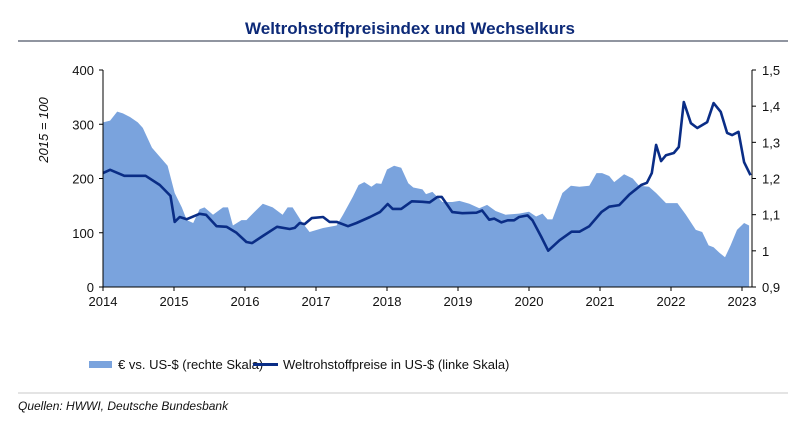  What do you see at coordinates (742, 301) in the screenshot?
I see `x-tick-label: 2023` at bounding box center [742, 301].